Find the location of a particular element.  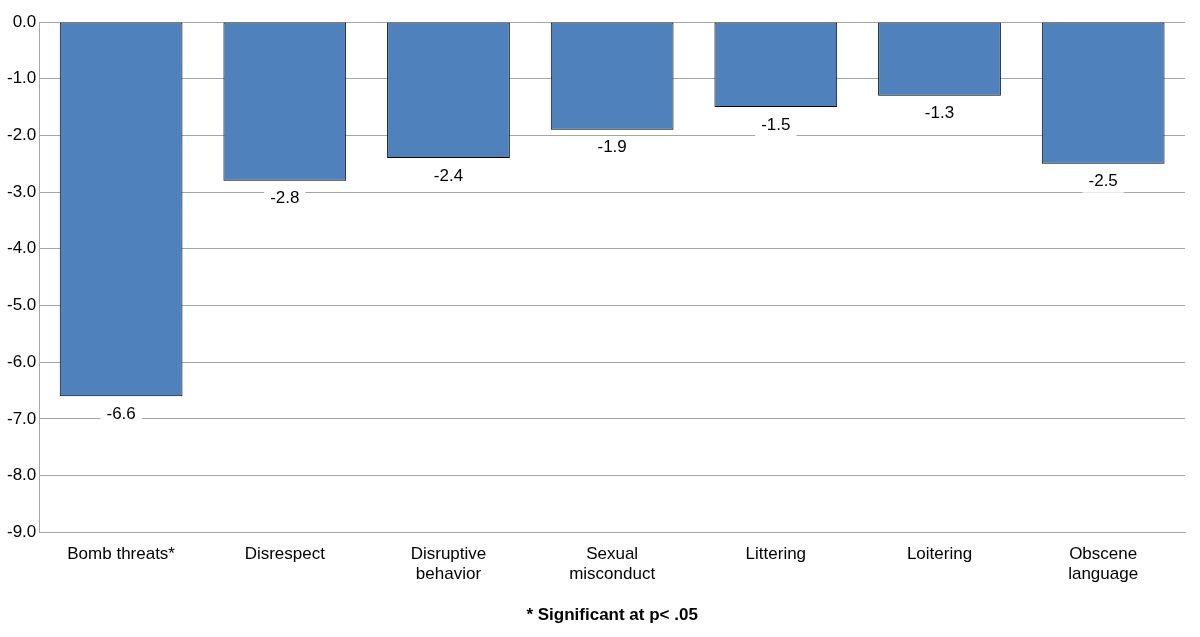

data-label: -1.3 is located at coordinates (939, 113).